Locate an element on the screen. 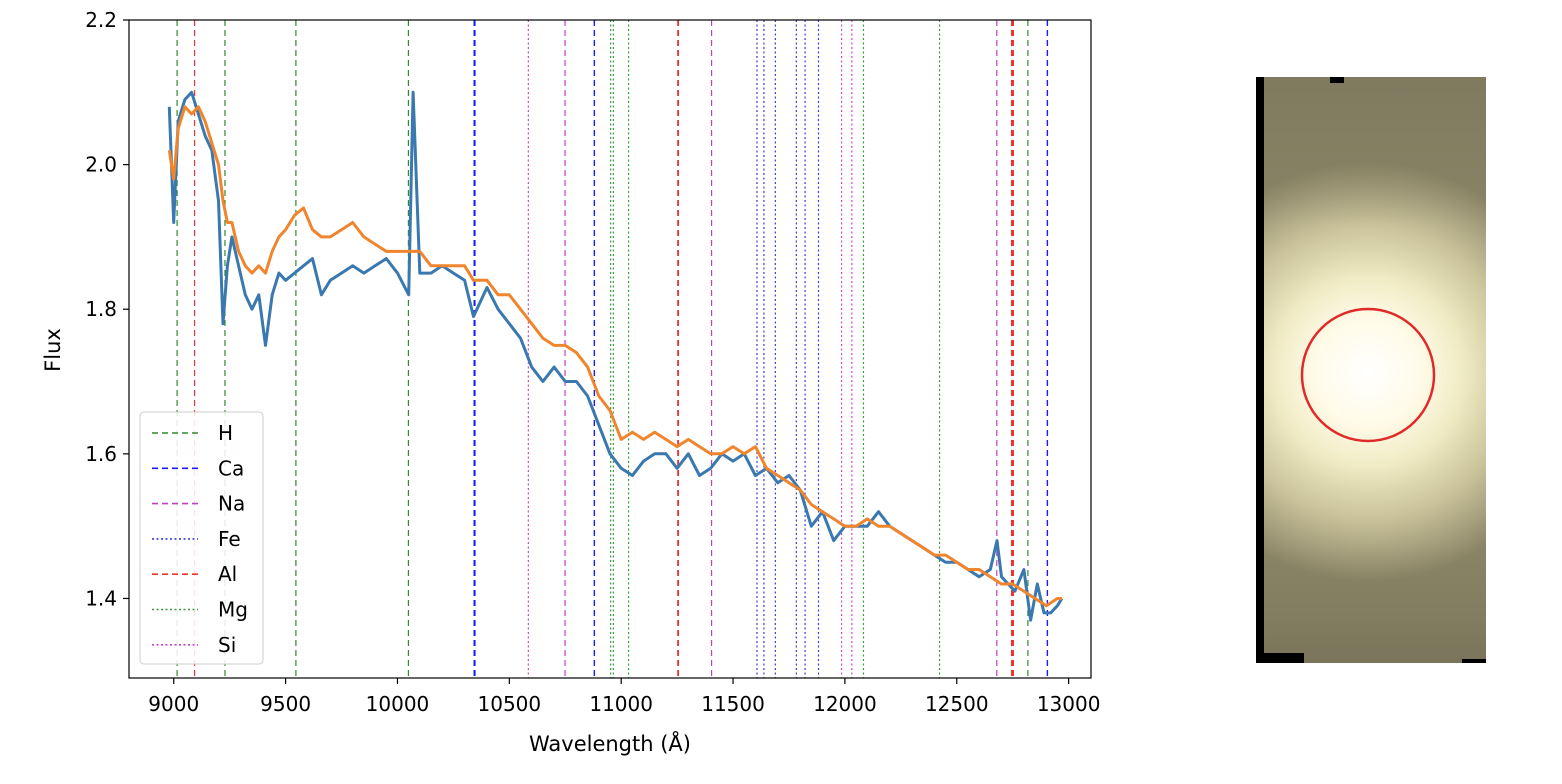 Image resolution: width=1562 pixels, height=784 pixels. x-tick-label: 10000 is located at coordinates (398, 704).